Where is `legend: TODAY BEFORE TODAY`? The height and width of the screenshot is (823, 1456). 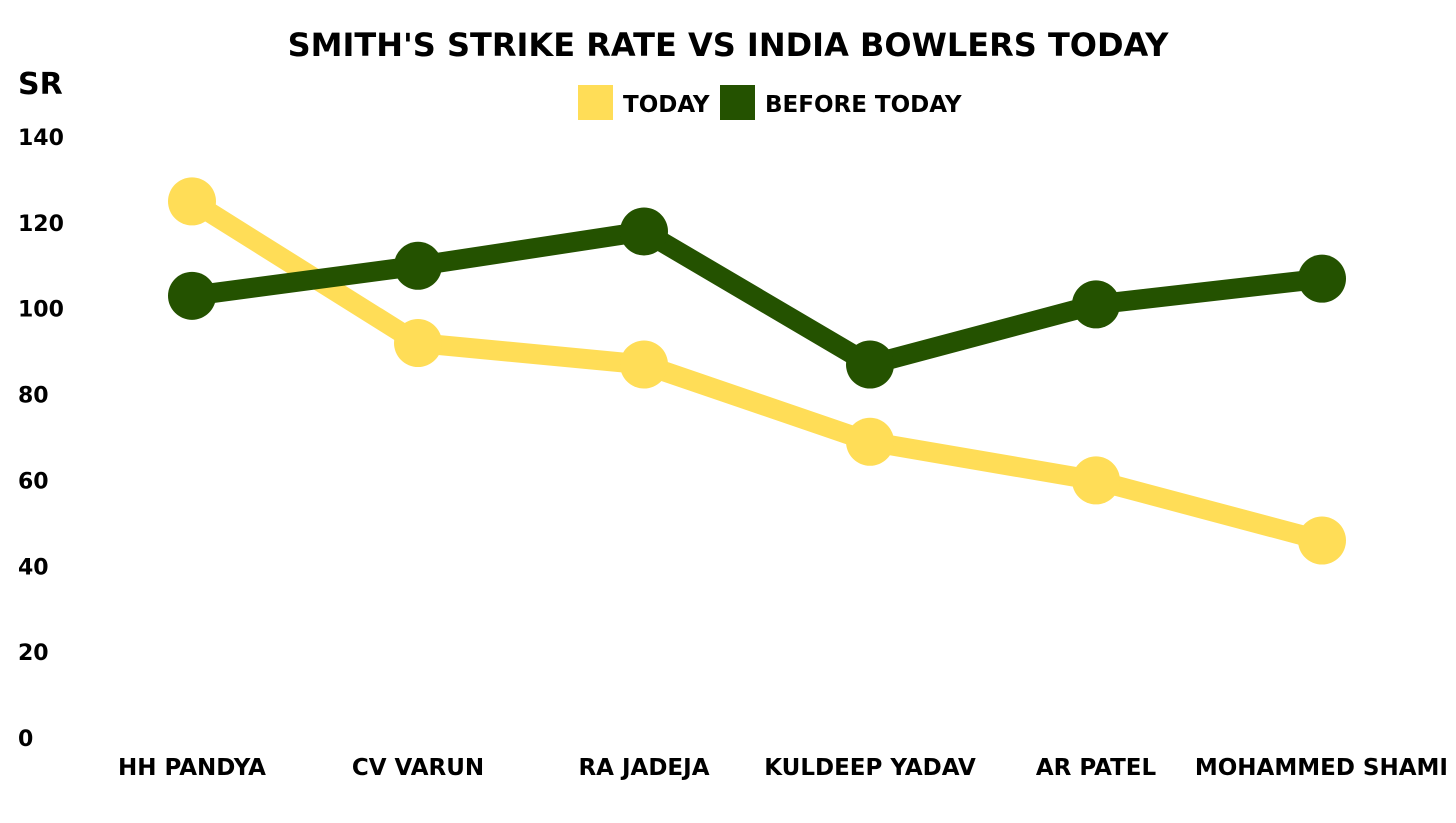
legend: TODAY BEFORE TODAY is located at coordinates (770, 102).